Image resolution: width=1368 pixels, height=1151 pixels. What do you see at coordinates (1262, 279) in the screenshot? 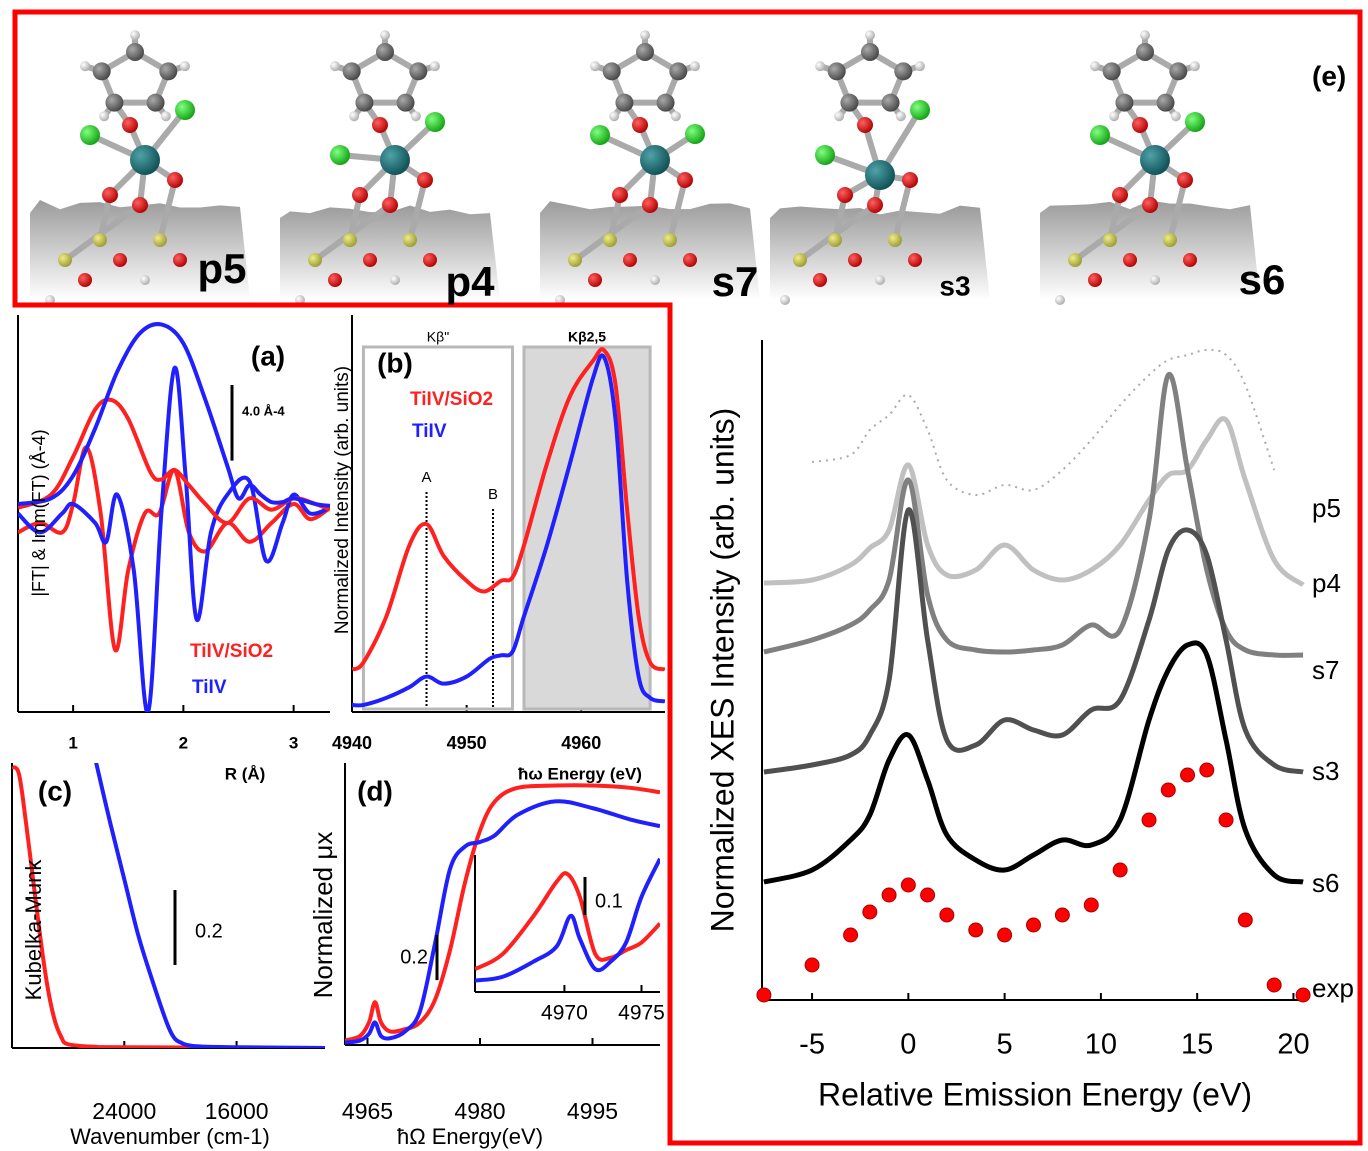
I see `structure-label: s6` at bounding box center [1262, 279].